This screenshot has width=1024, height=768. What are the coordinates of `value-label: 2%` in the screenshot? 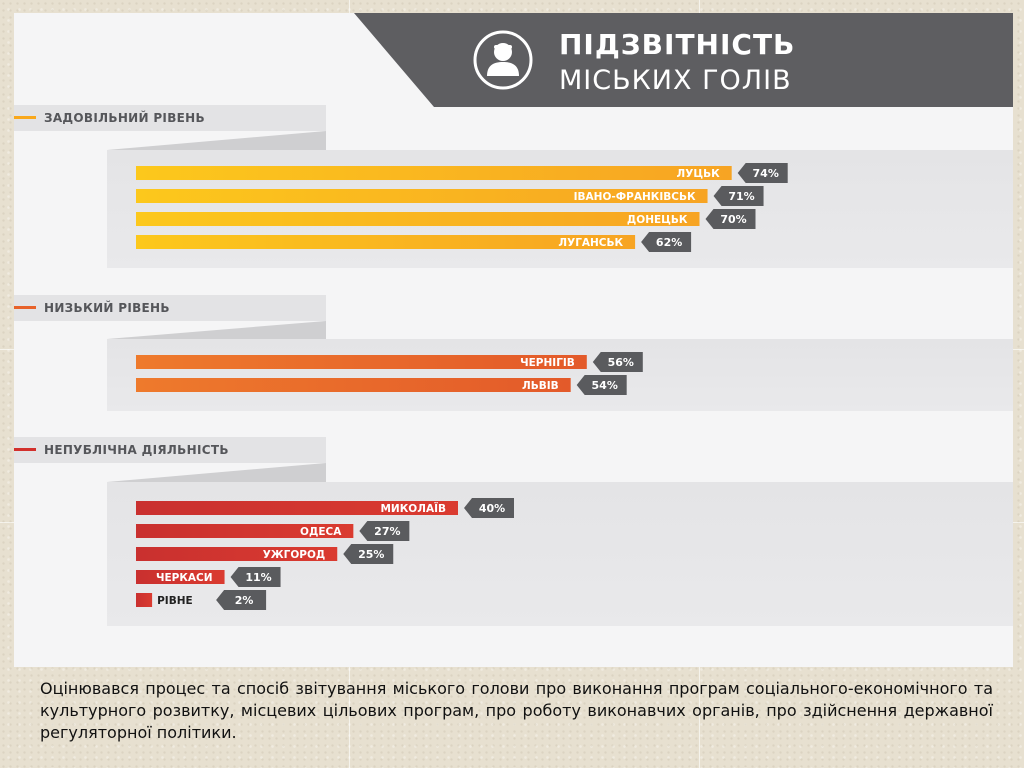 It's located at (244, 600).